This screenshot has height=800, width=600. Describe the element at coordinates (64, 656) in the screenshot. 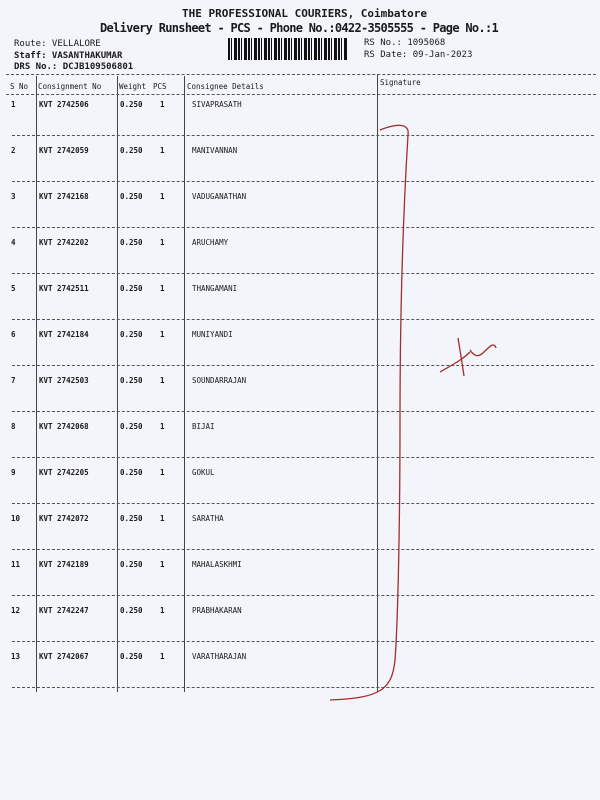

I see `row-consignment-no: KVT 2742067` at that location.